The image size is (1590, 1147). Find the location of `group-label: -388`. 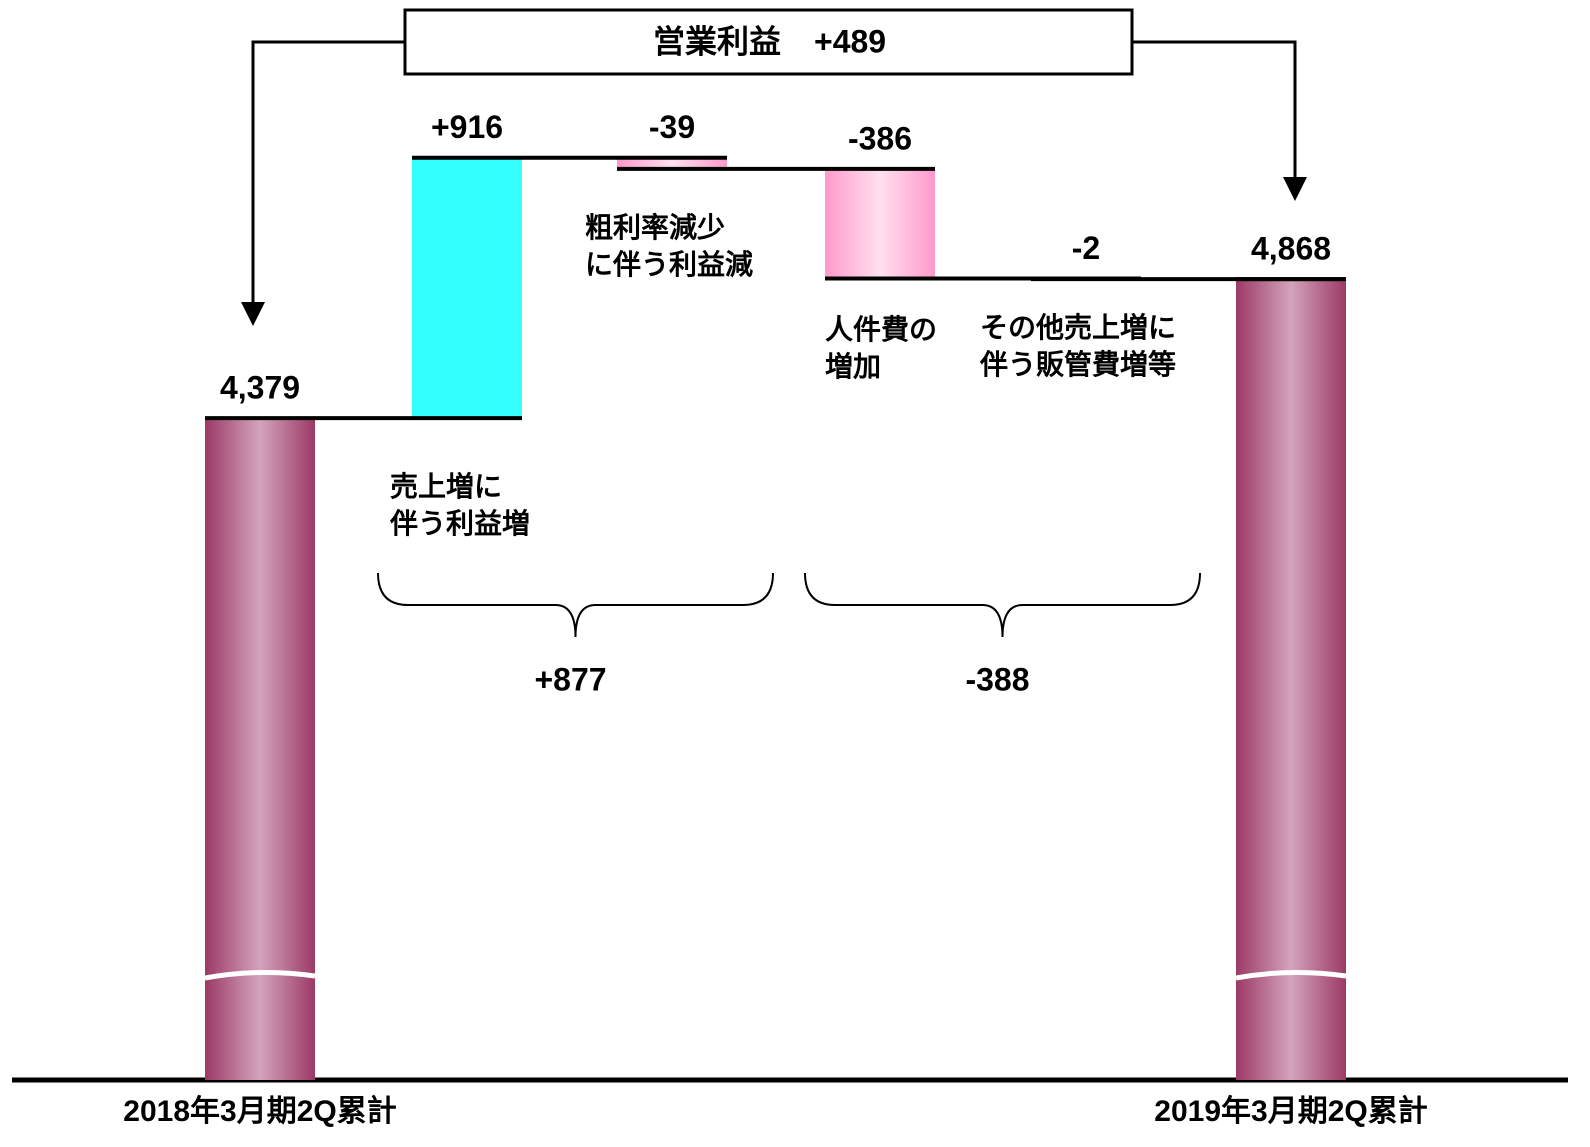

group-label: -388 is located at coordinates (997, 679).